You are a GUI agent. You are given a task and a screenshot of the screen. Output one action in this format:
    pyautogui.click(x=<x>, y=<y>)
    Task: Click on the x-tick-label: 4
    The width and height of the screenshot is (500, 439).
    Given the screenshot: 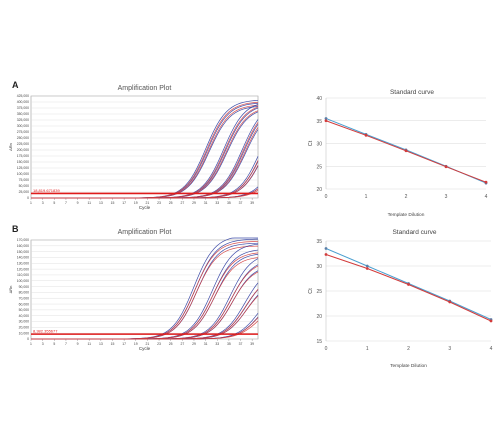 What is the action you would take?
    pyautogui.click(x=486, y=197)
    